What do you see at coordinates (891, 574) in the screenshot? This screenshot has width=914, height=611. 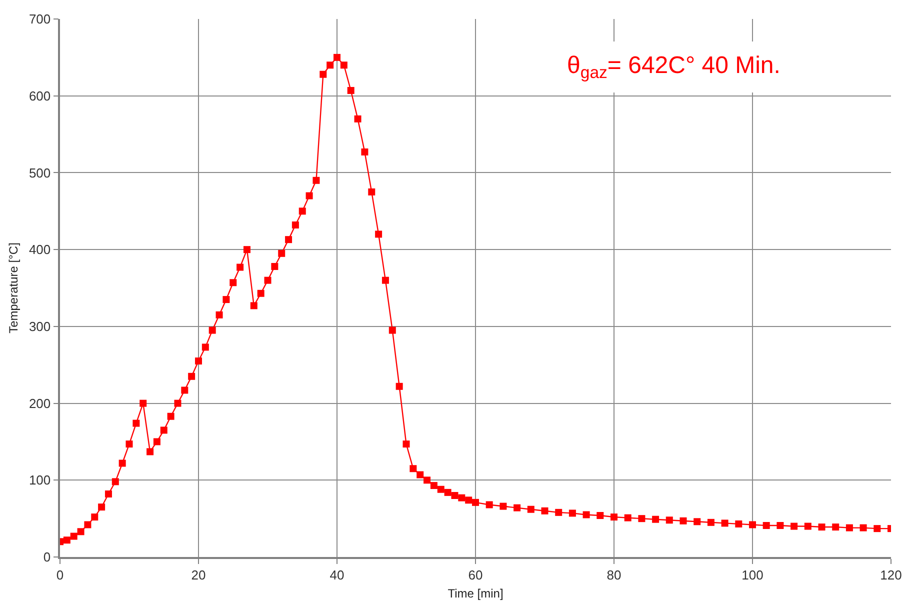 I see `x-tick-label: 120` at bounding box center [891, 574].